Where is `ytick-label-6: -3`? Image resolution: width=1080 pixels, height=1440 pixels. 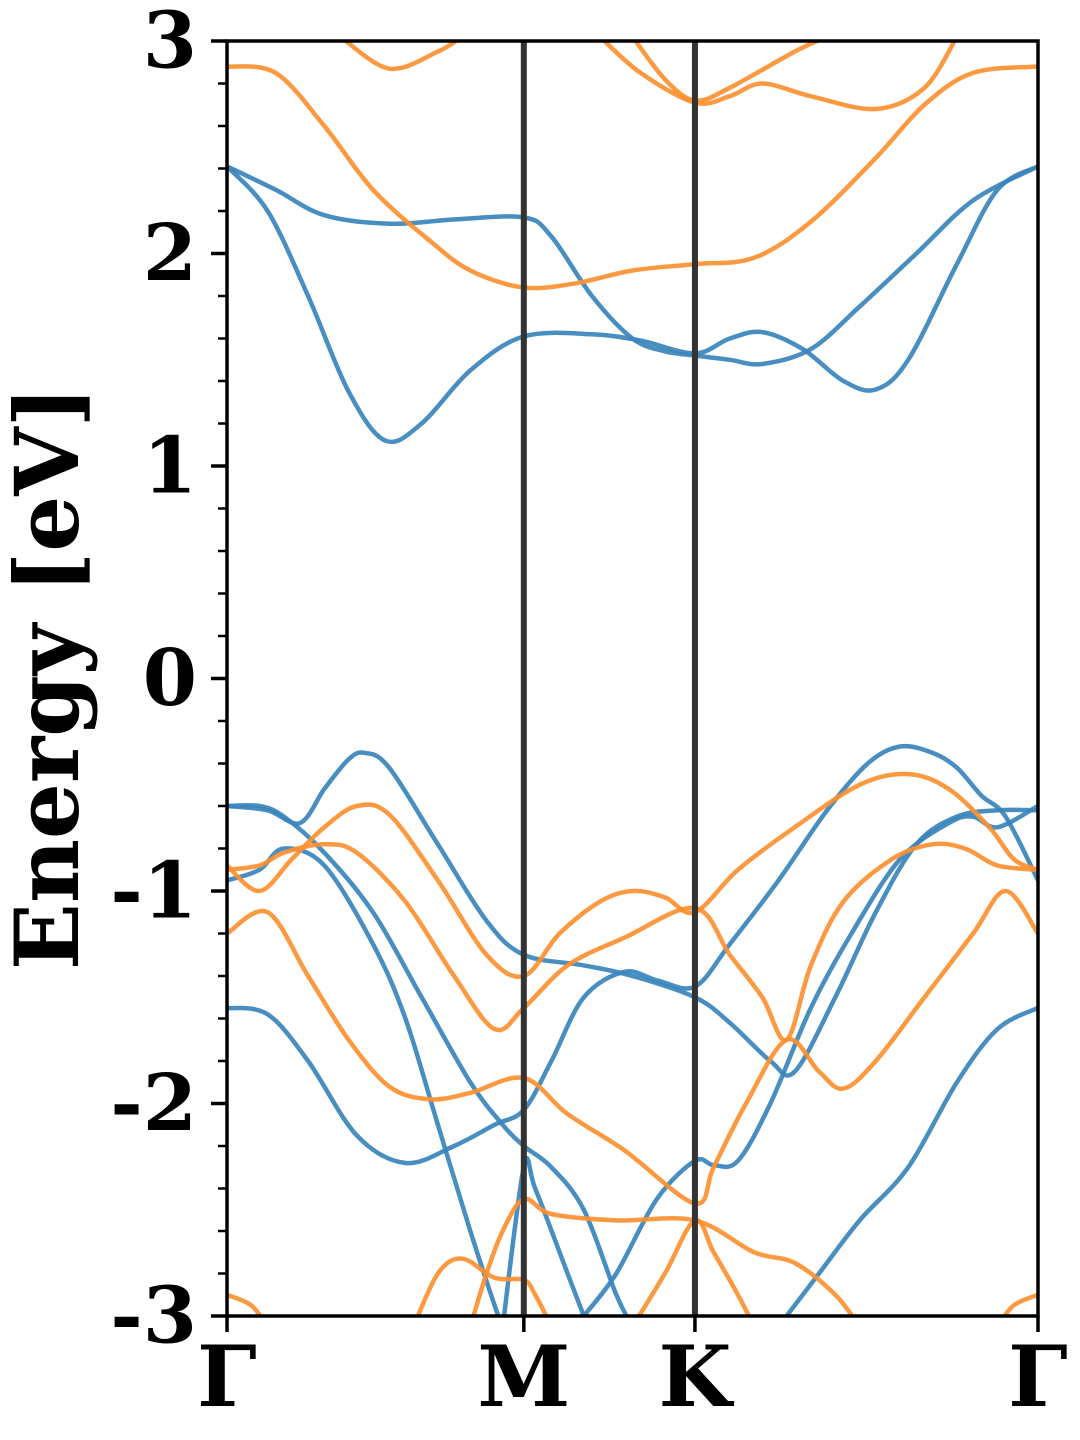 ytick-label-6: -3 is located at coordinates (153, 1316).